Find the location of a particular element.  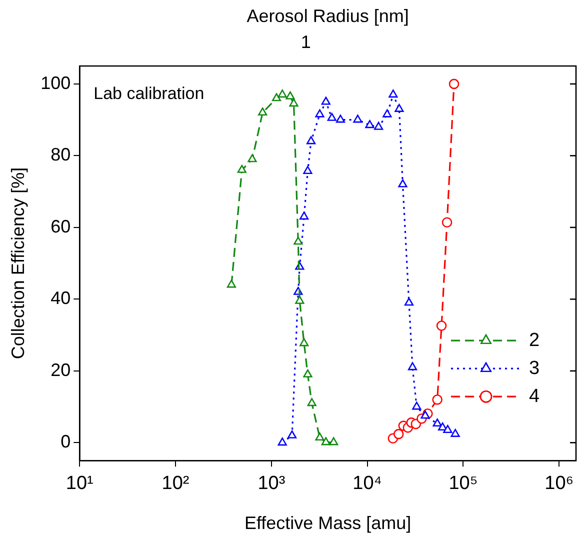

y-tick-label: 0 is located at coordinates (65, 442).